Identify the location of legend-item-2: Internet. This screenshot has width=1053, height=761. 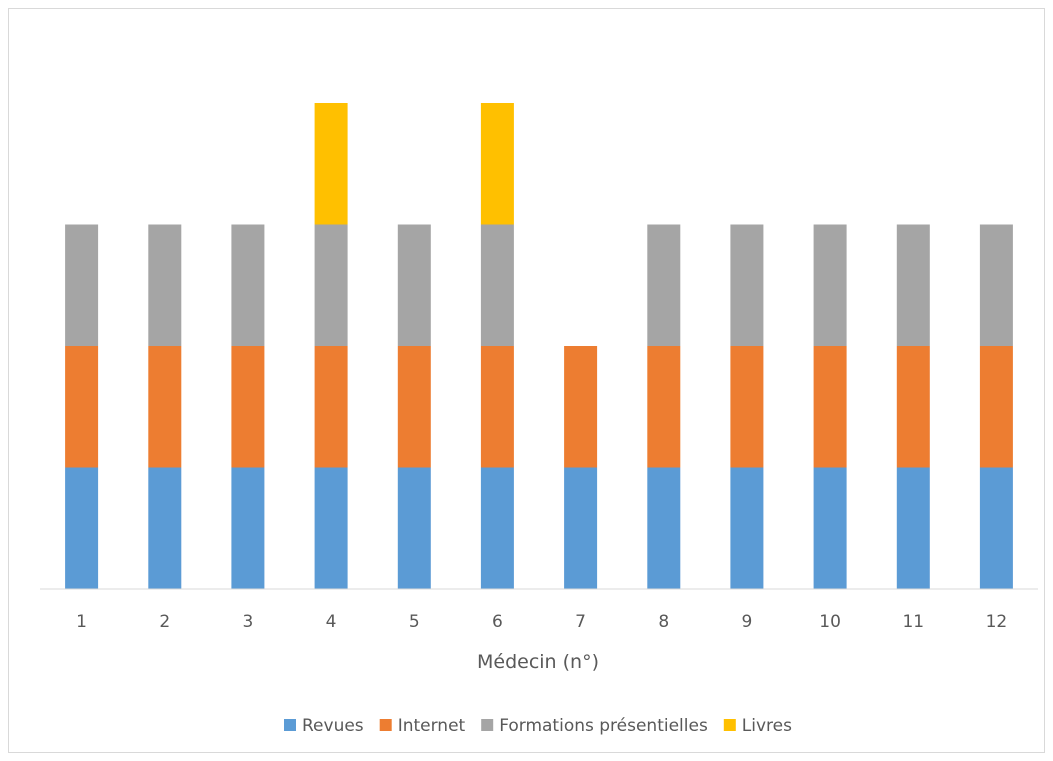
(422, 726).